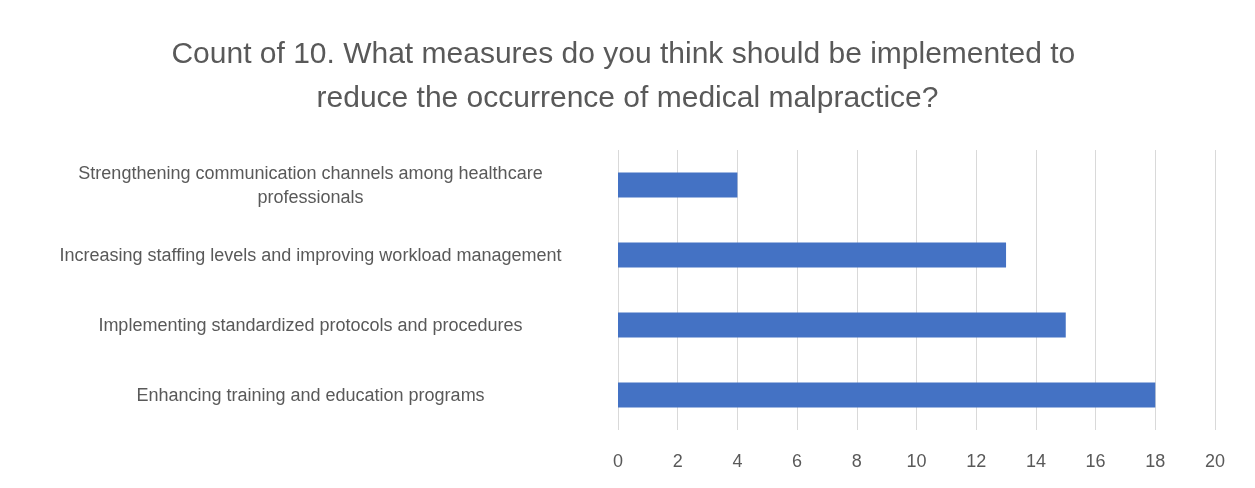 Image resolution: width=1255 pixels, height=488 pixels. I want to click on y-tick-label: Increasing staffing levels and improving workload management, so click(310, 255).